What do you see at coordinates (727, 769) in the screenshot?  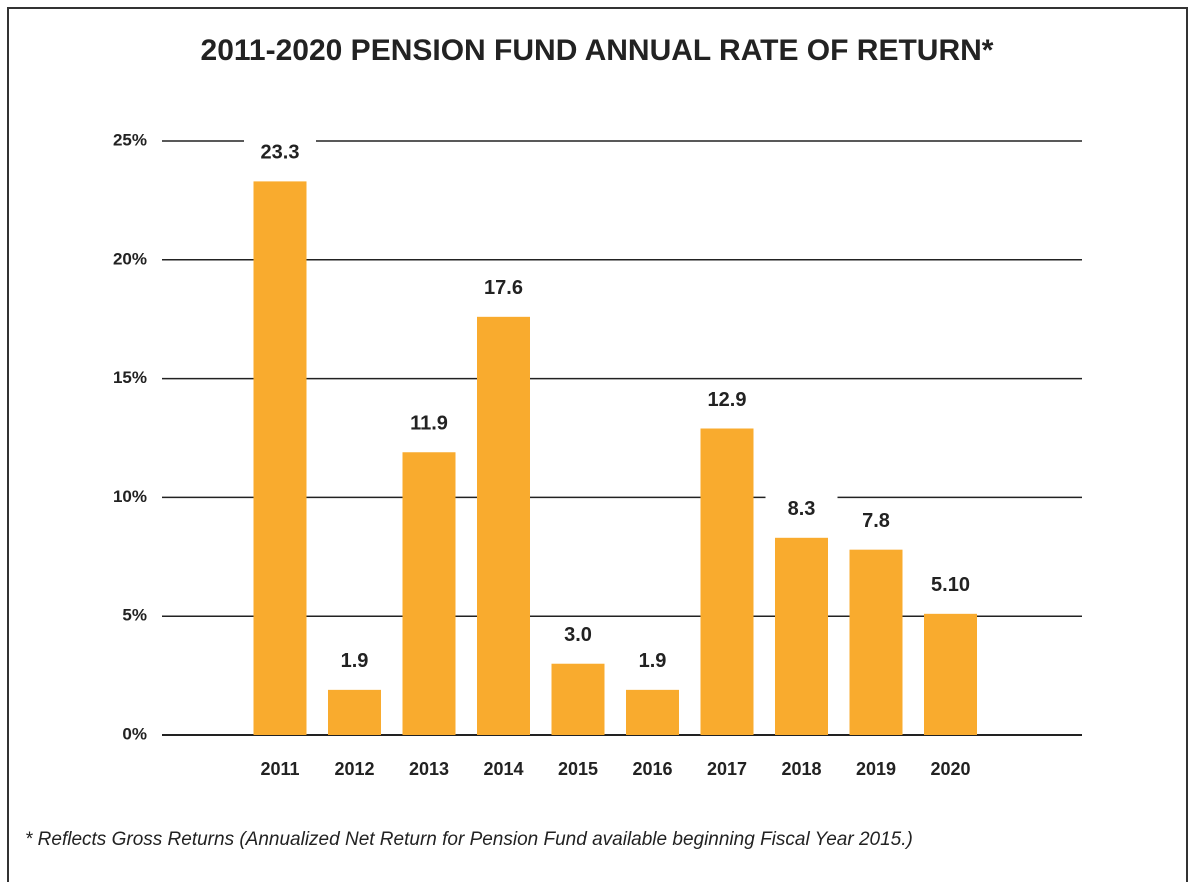 I see `x-tick-label: 2017` at bounding box center [727, 769].